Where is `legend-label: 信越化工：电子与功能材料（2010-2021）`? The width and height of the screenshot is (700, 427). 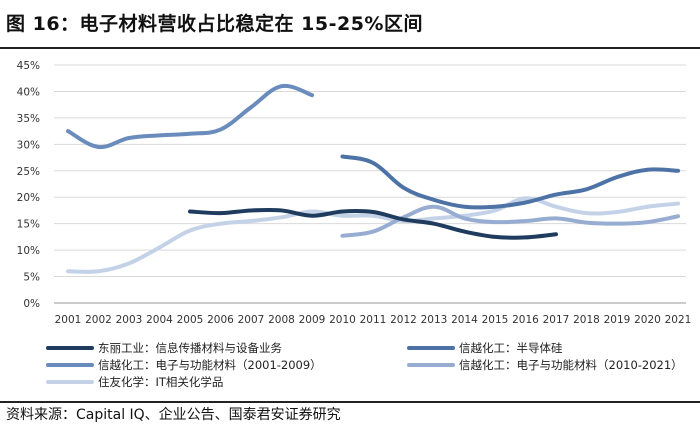 legend-label: 信越化工：电子与功能材料（2010-2021） is located at coordinates (571, 365).